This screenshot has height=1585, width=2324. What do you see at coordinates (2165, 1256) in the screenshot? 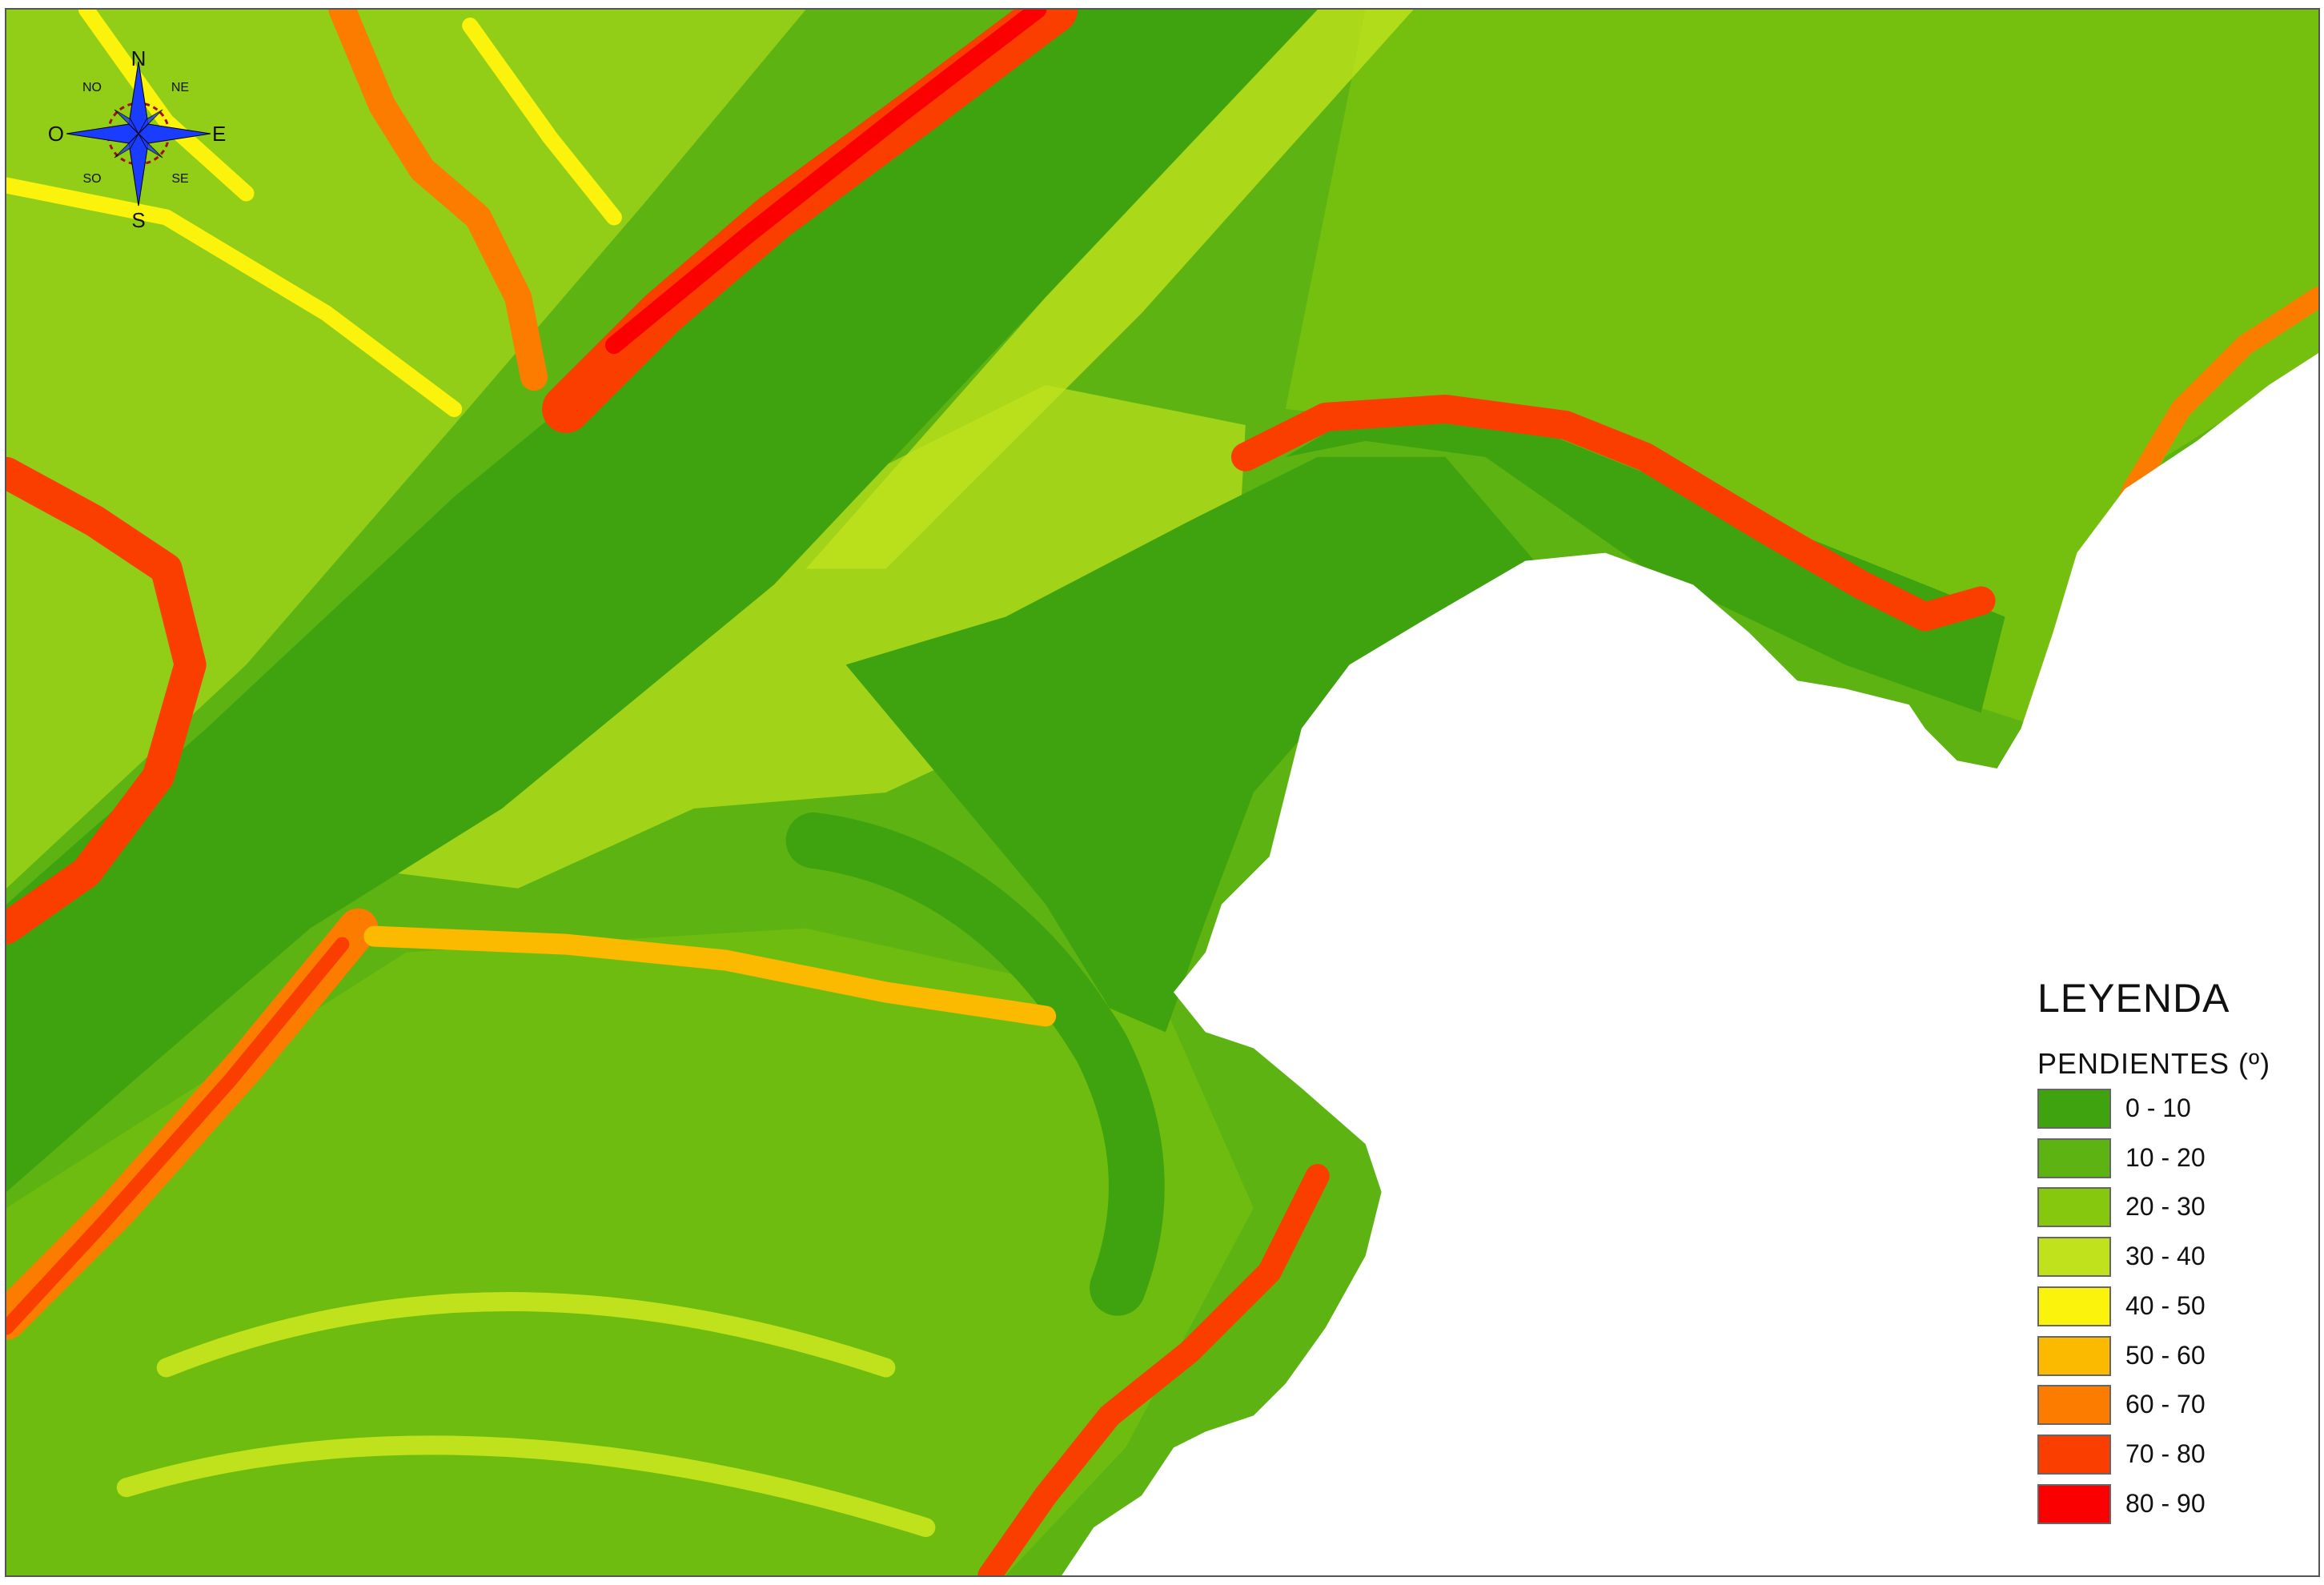
I see `legend-label: 30 - 40` at bounding box center [2165, 1256].